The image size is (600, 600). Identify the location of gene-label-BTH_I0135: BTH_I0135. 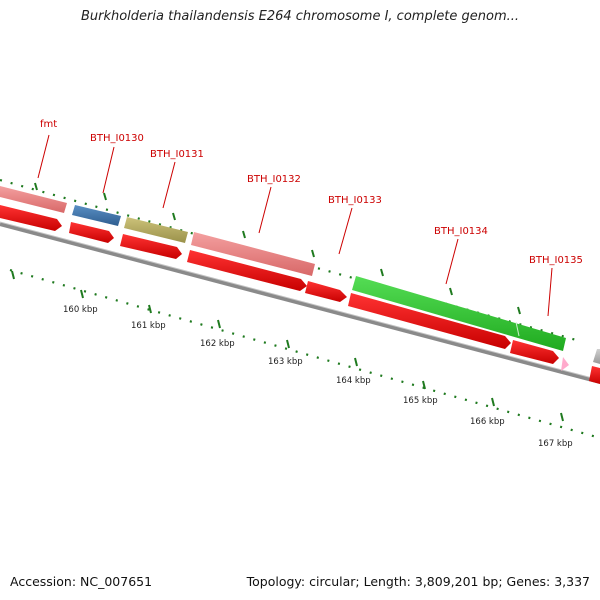
(556, 260).